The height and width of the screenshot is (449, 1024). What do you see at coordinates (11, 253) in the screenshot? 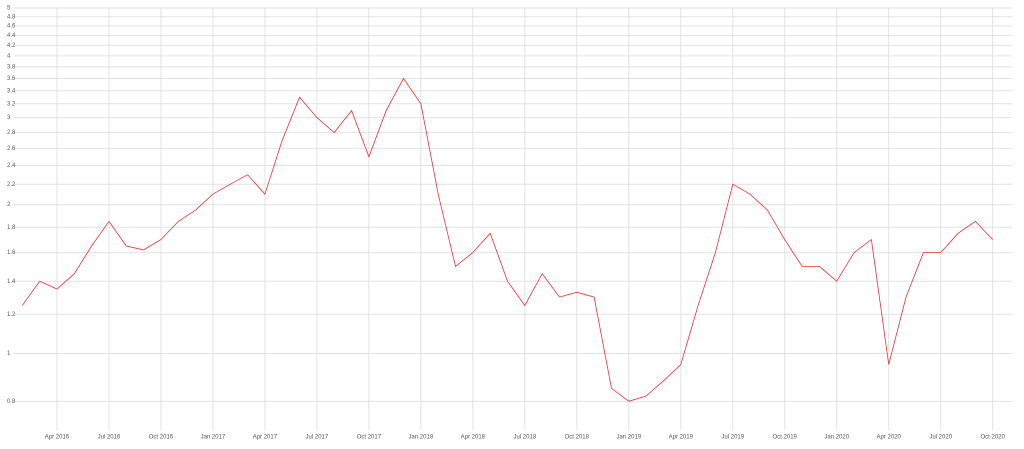
I see `y-tick-label: 1.6` at bounding box center [11, 253].